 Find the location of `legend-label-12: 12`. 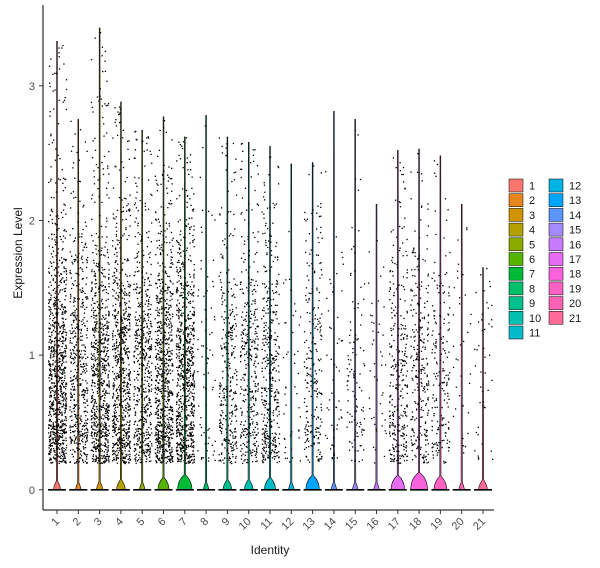

legend-label-12: 12 is located at coordinates (575, 187).